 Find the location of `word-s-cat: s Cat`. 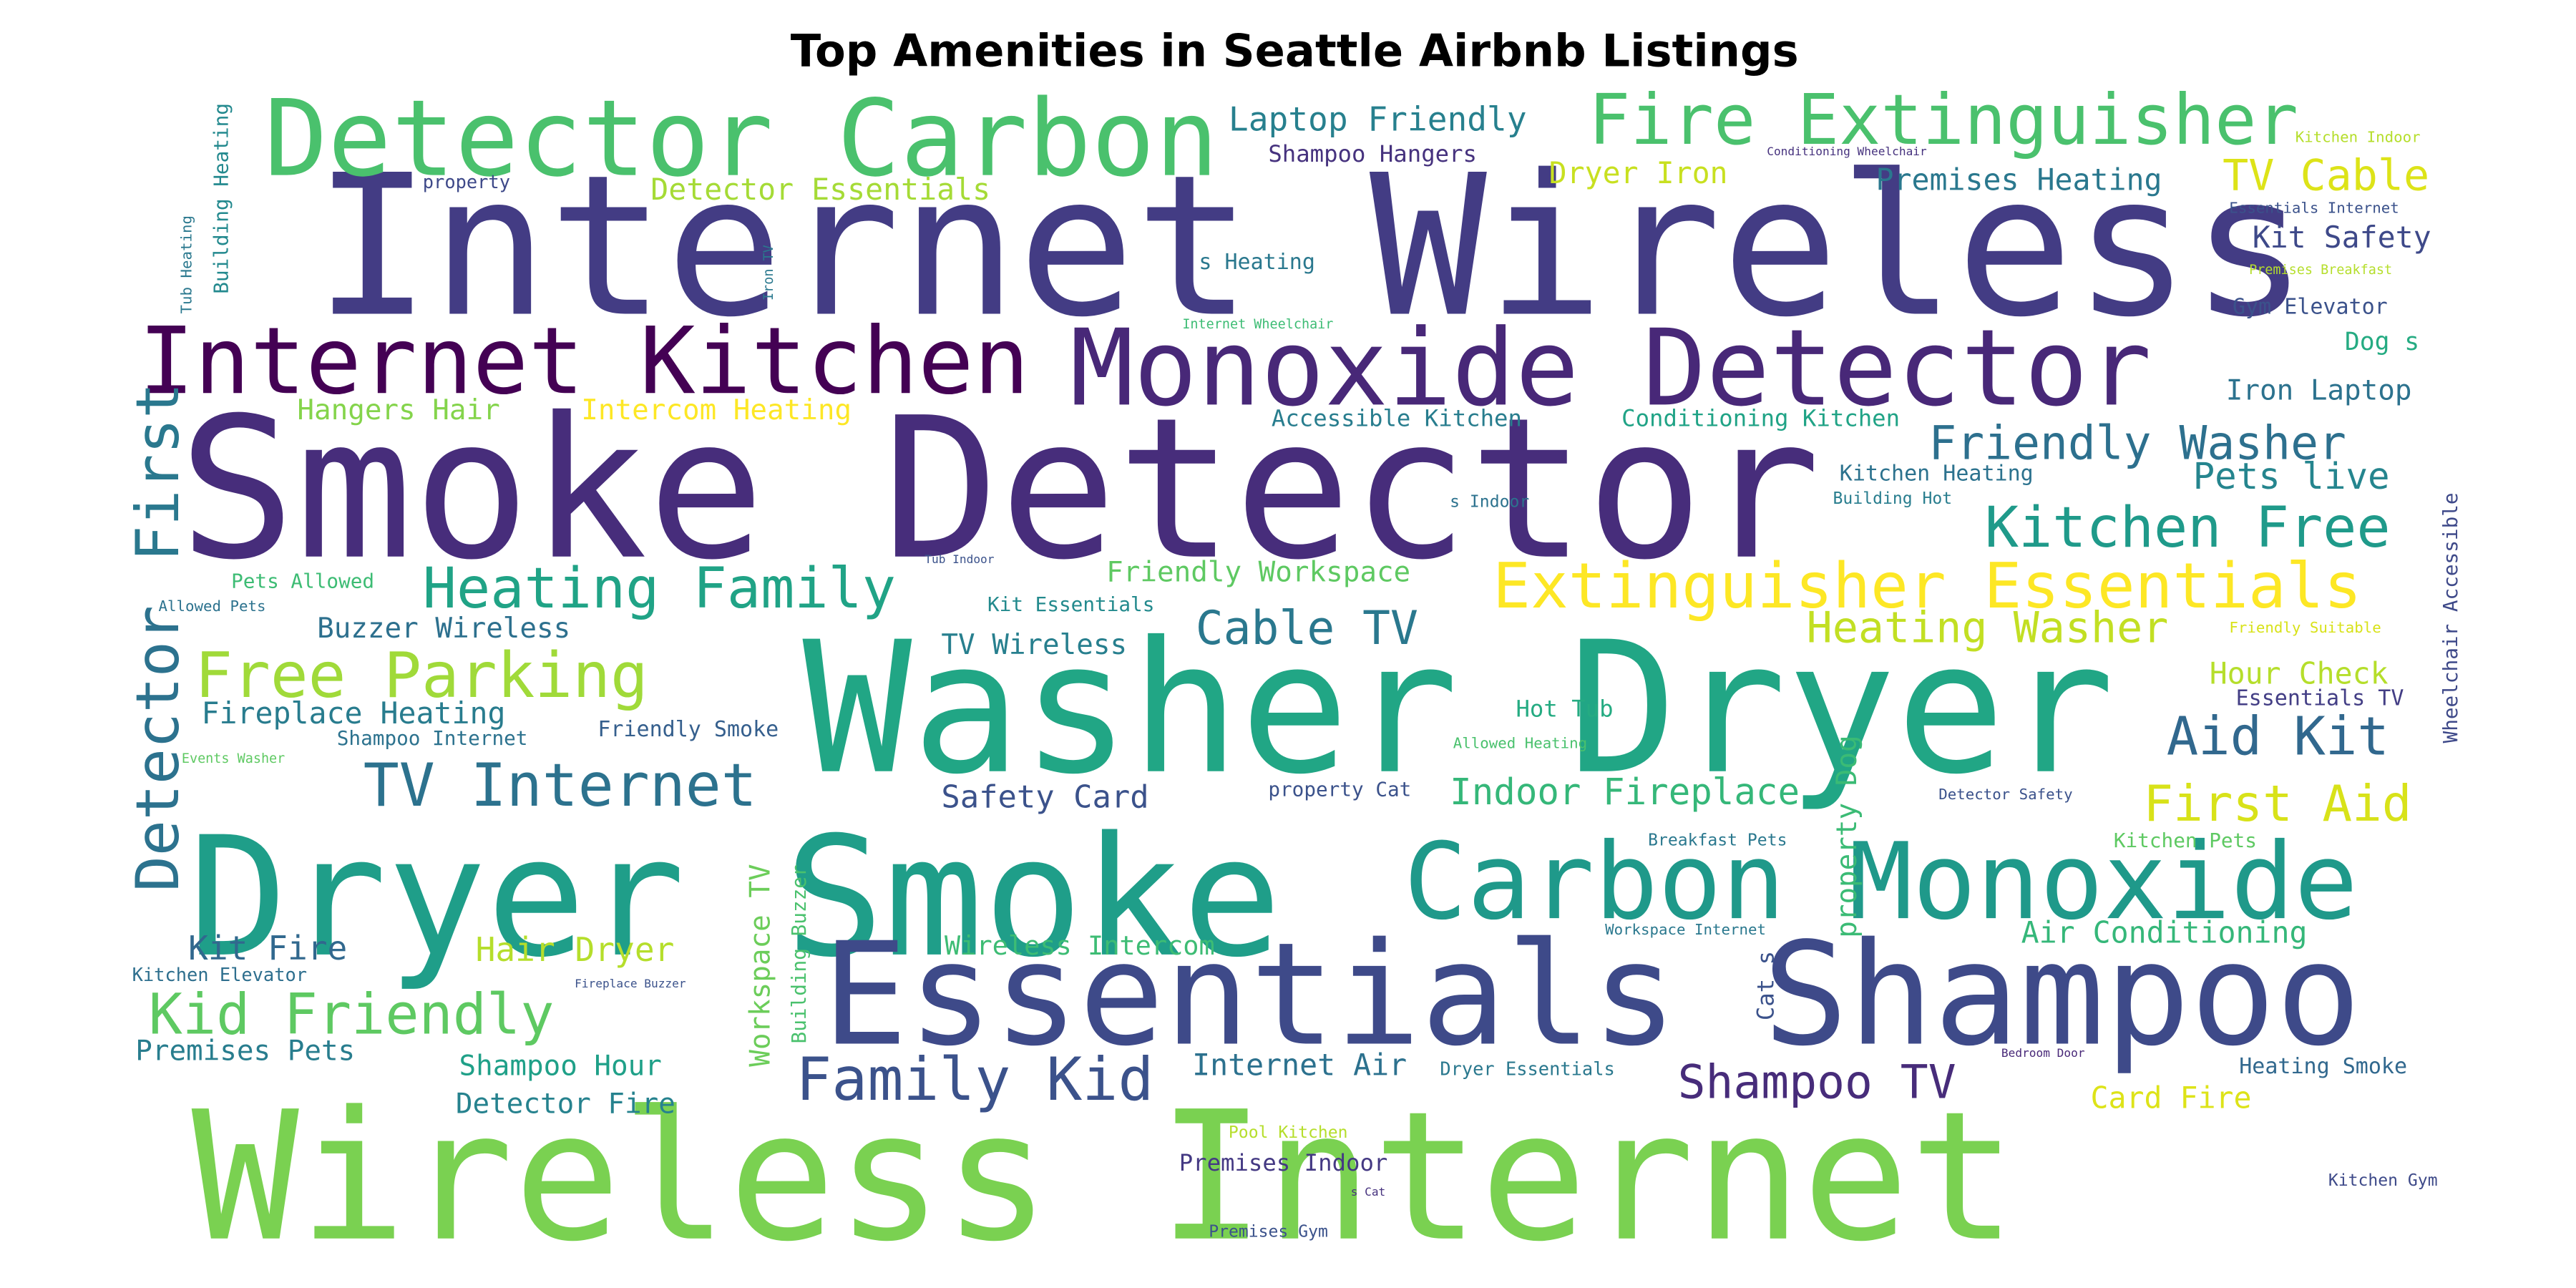

word-s-cat: s Cat is located at coordinates (1368, 1192).